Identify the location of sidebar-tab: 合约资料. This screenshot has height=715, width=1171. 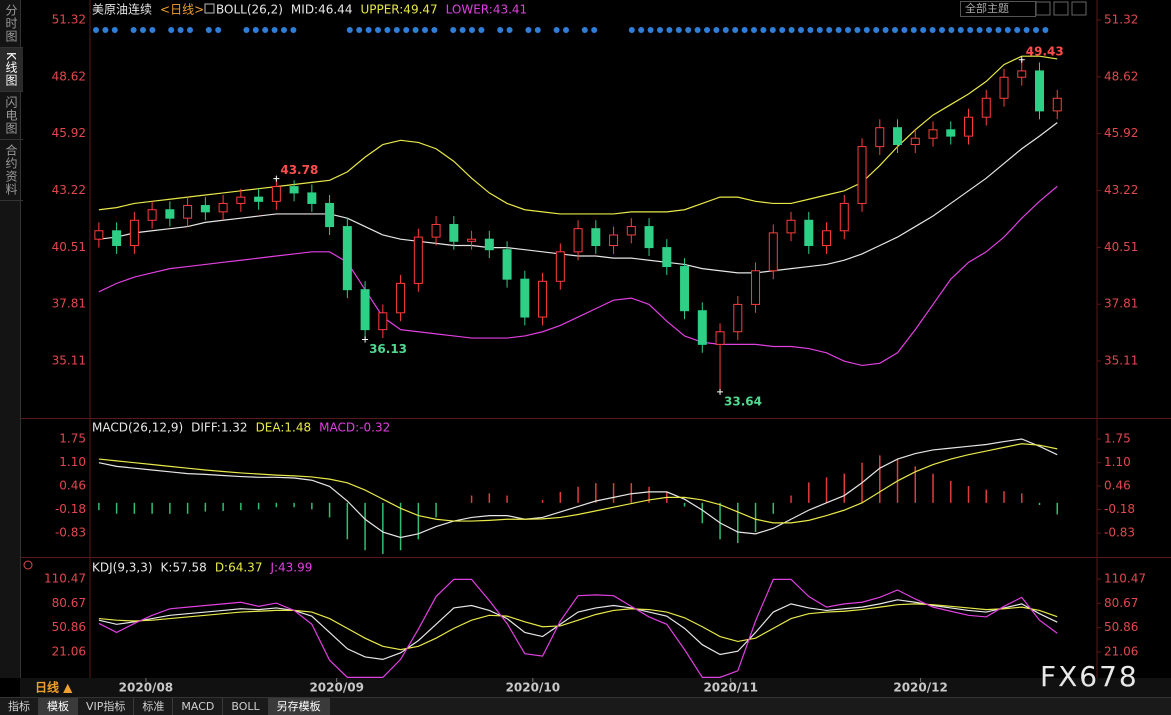
(11, 170).